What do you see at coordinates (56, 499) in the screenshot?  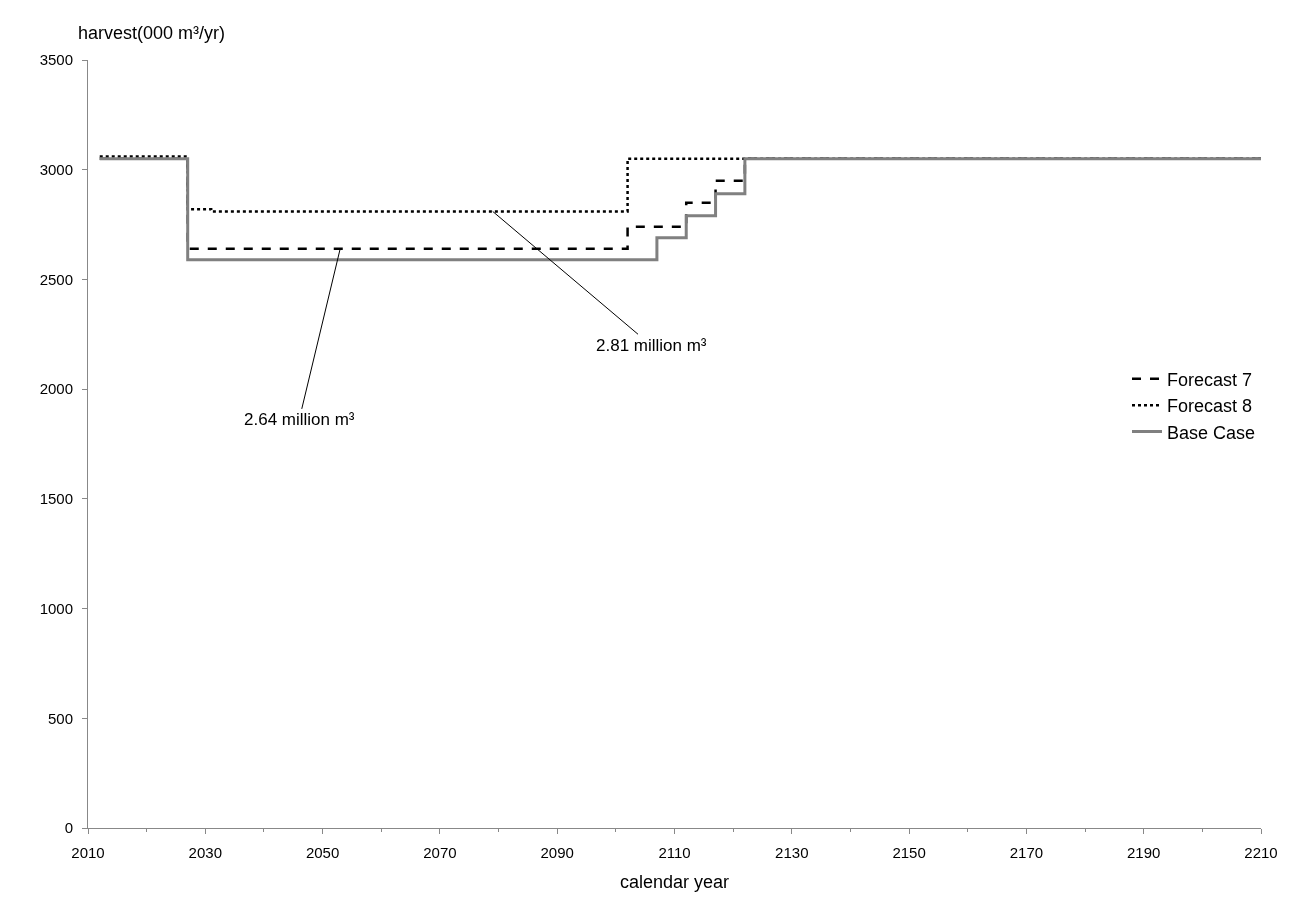 I see `y-tick-label: 1500` at bounding box center [56, 499].